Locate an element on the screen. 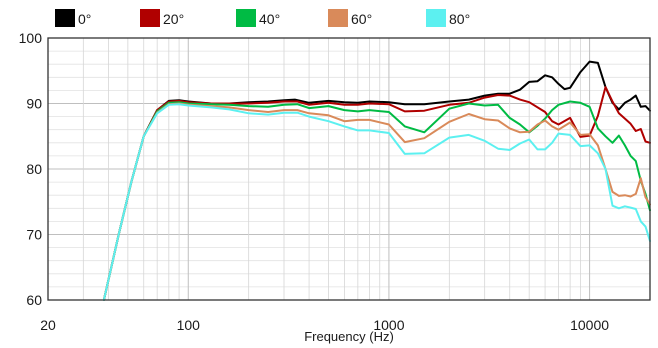 Image resolution: width=658 pixels, height=348 pixels. legend-item: 0° is located at coordinates (73, 18).